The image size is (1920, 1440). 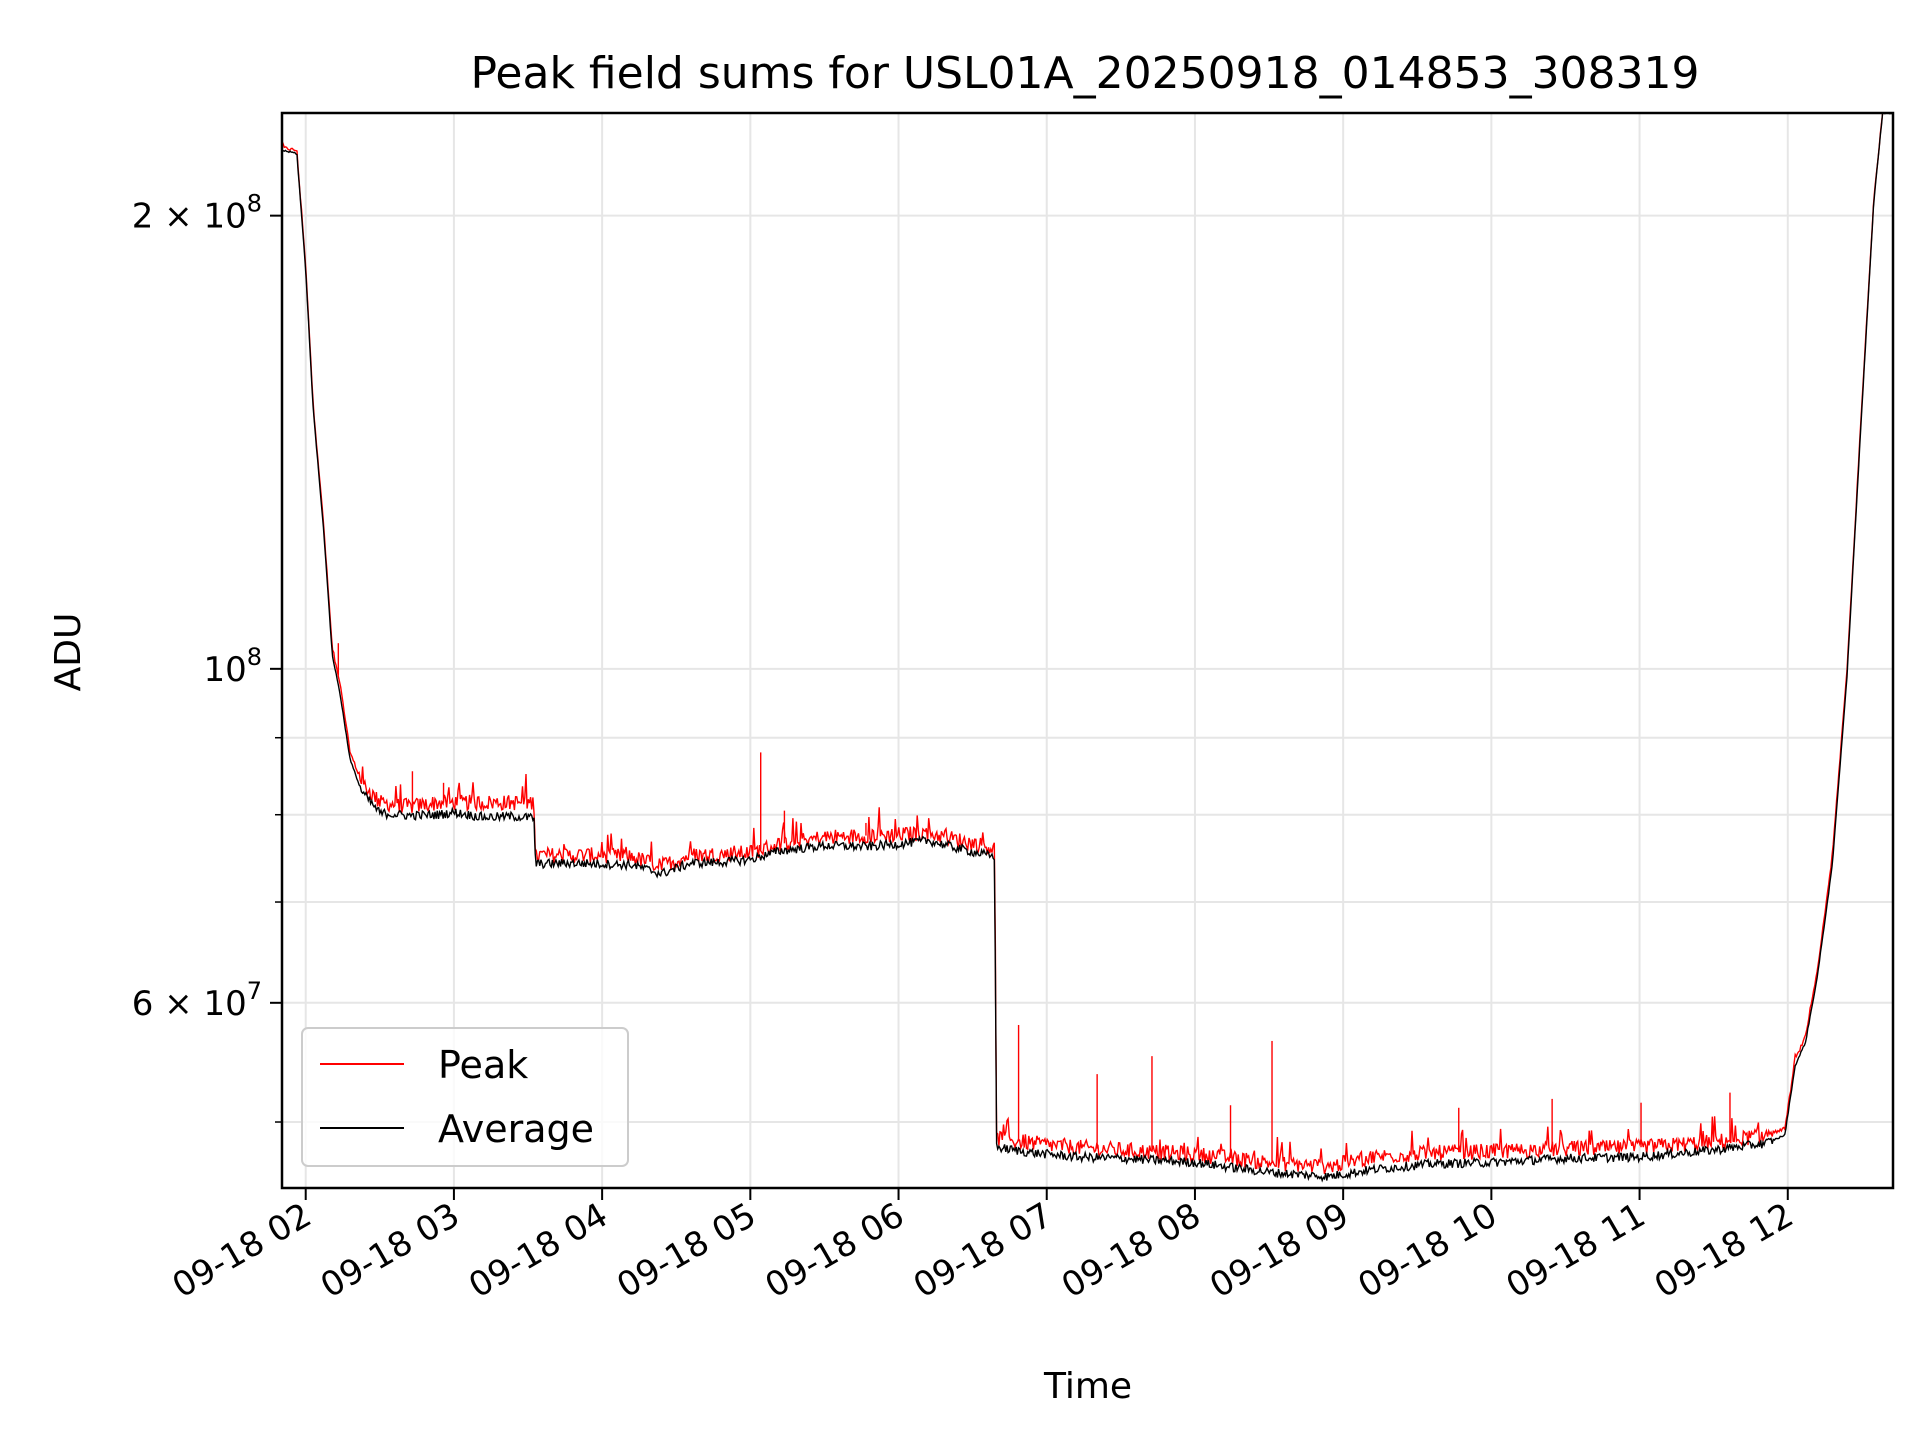 What do you see at coordinates (197, 1000) in the screenshot?
I see `y-tick-label: 6 × 107` at bounding box center [197, 1000].